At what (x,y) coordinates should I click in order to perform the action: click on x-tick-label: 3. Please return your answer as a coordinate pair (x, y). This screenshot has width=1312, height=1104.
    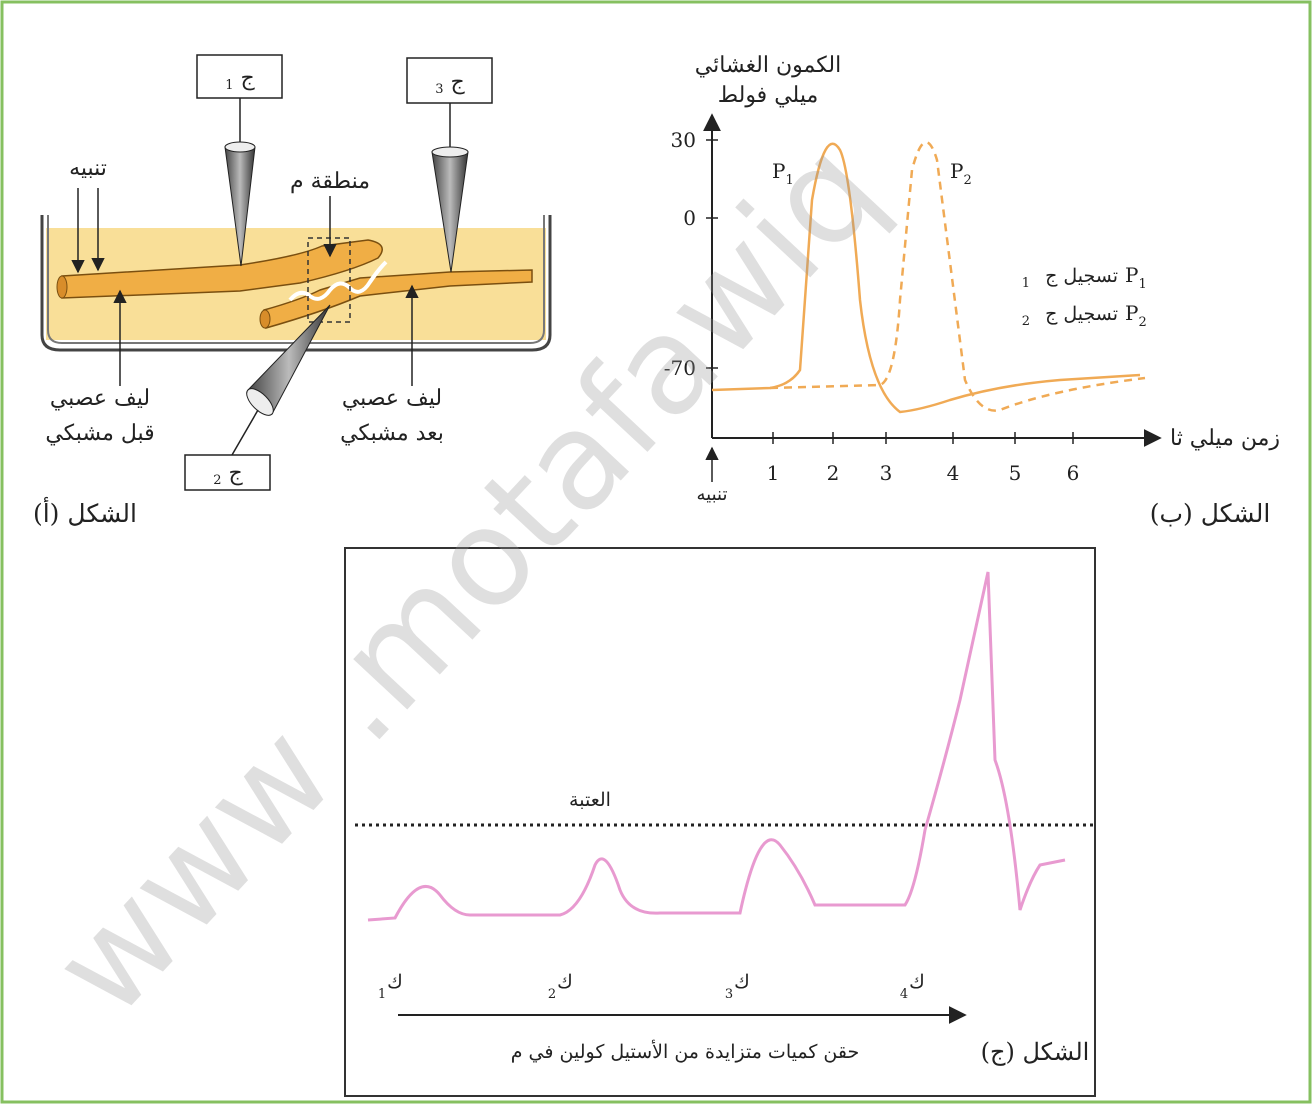
    Looking at the image, I should click on (886, 473).